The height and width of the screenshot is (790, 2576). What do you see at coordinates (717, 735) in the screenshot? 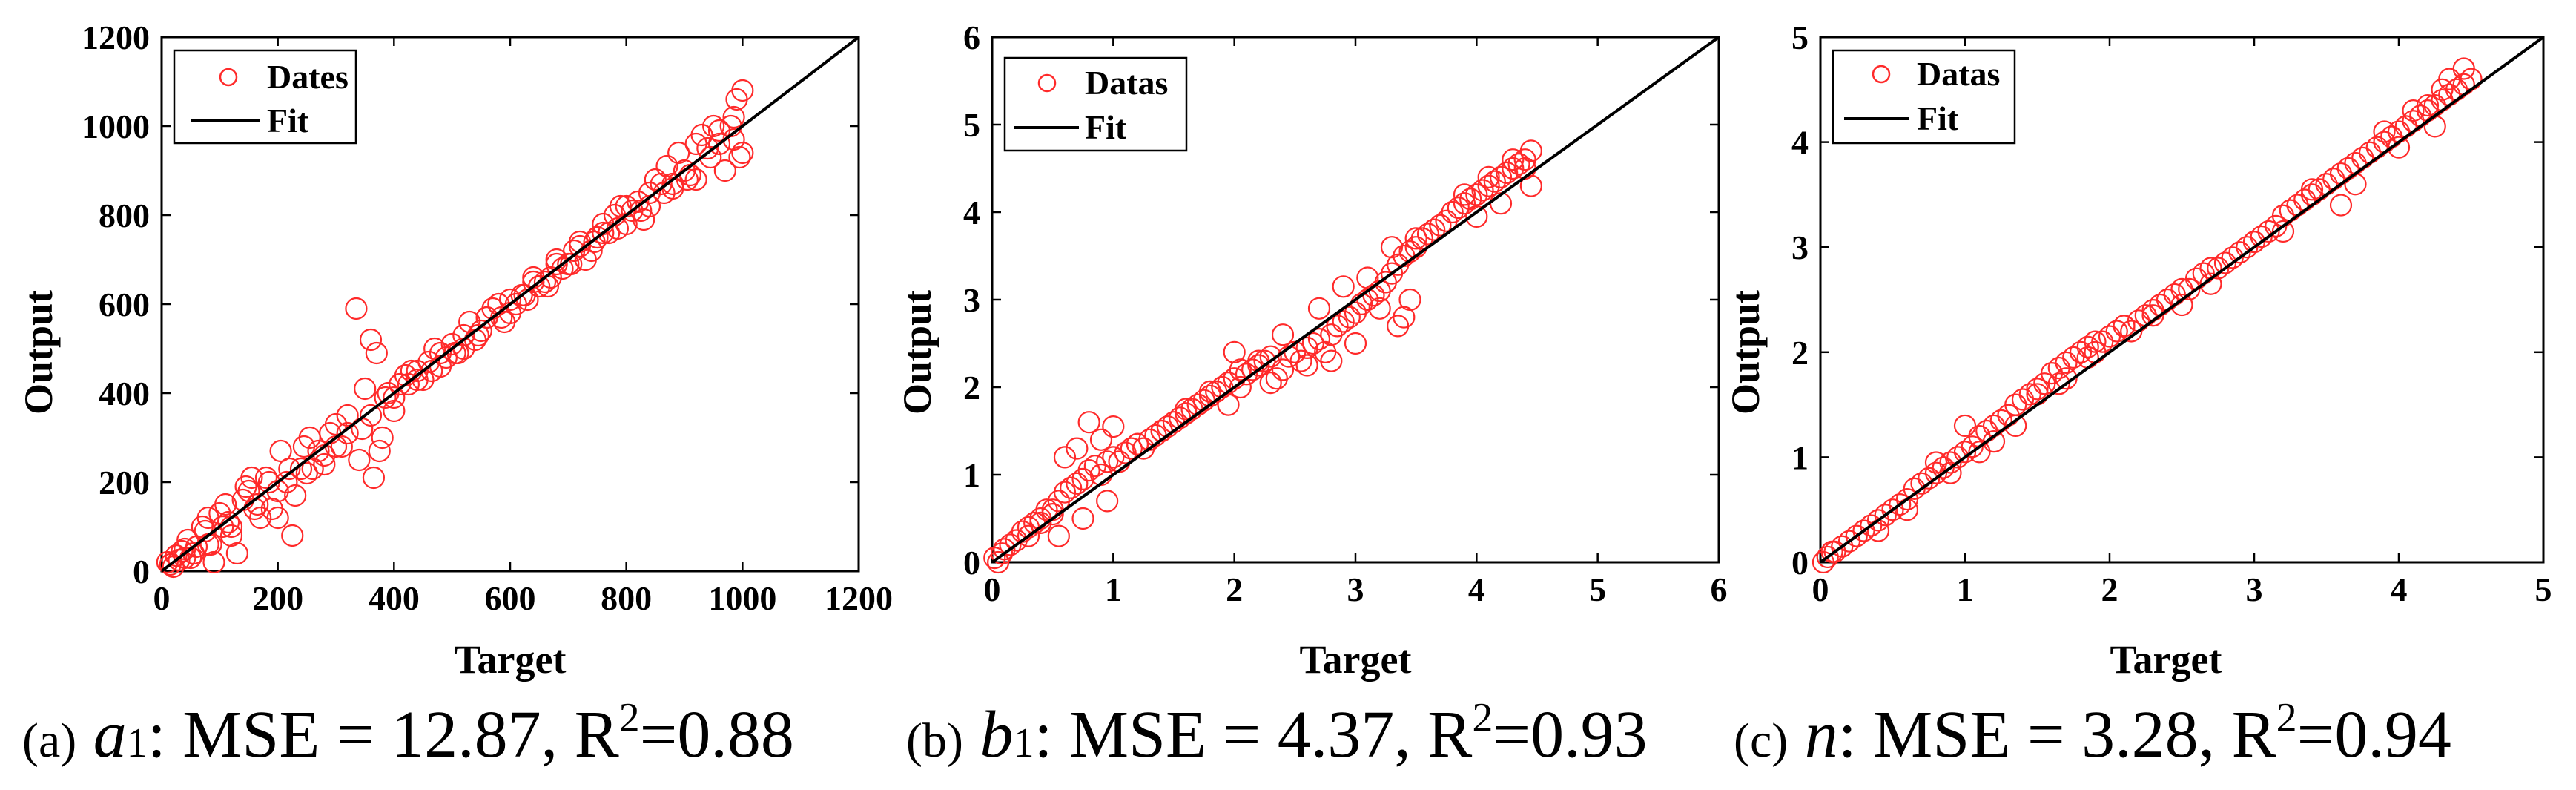
I see `panel-a-caption-tail: =0.88` at bounding box center [717, 735].